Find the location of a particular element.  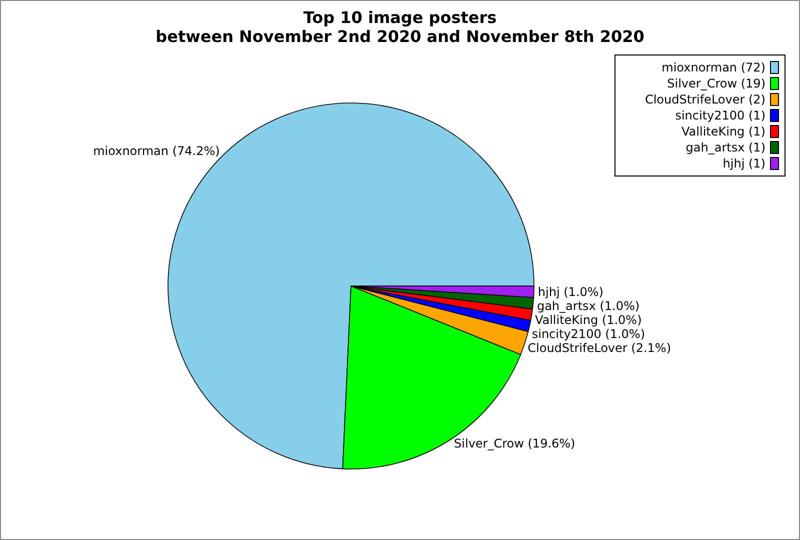

data-label: hjhj (1.0%) is located at coordinates (571, 291).